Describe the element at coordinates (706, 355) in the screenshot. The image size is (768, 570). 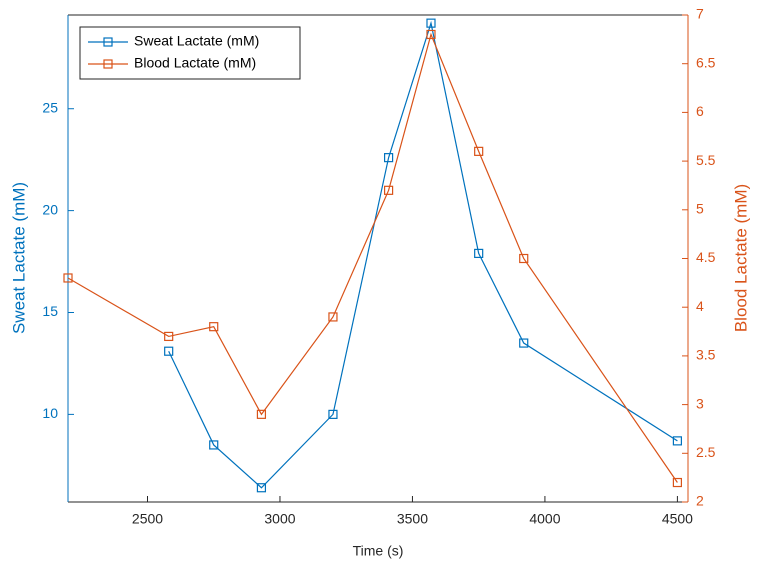
I see `y2-tick-label: 3.5` at that location.